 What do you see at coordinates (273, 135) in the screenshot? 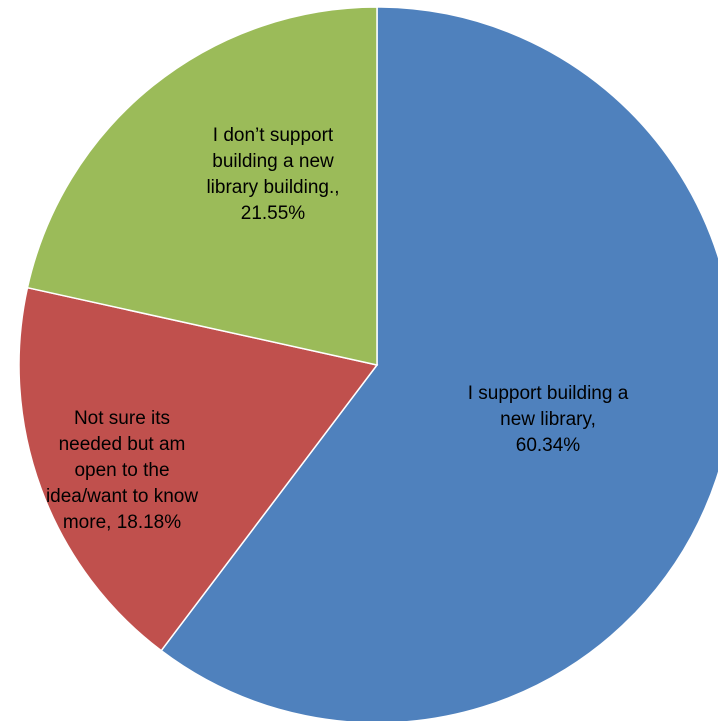
I see `pie-slice-label-line: I don’t support` at bounding box center [273, 135].